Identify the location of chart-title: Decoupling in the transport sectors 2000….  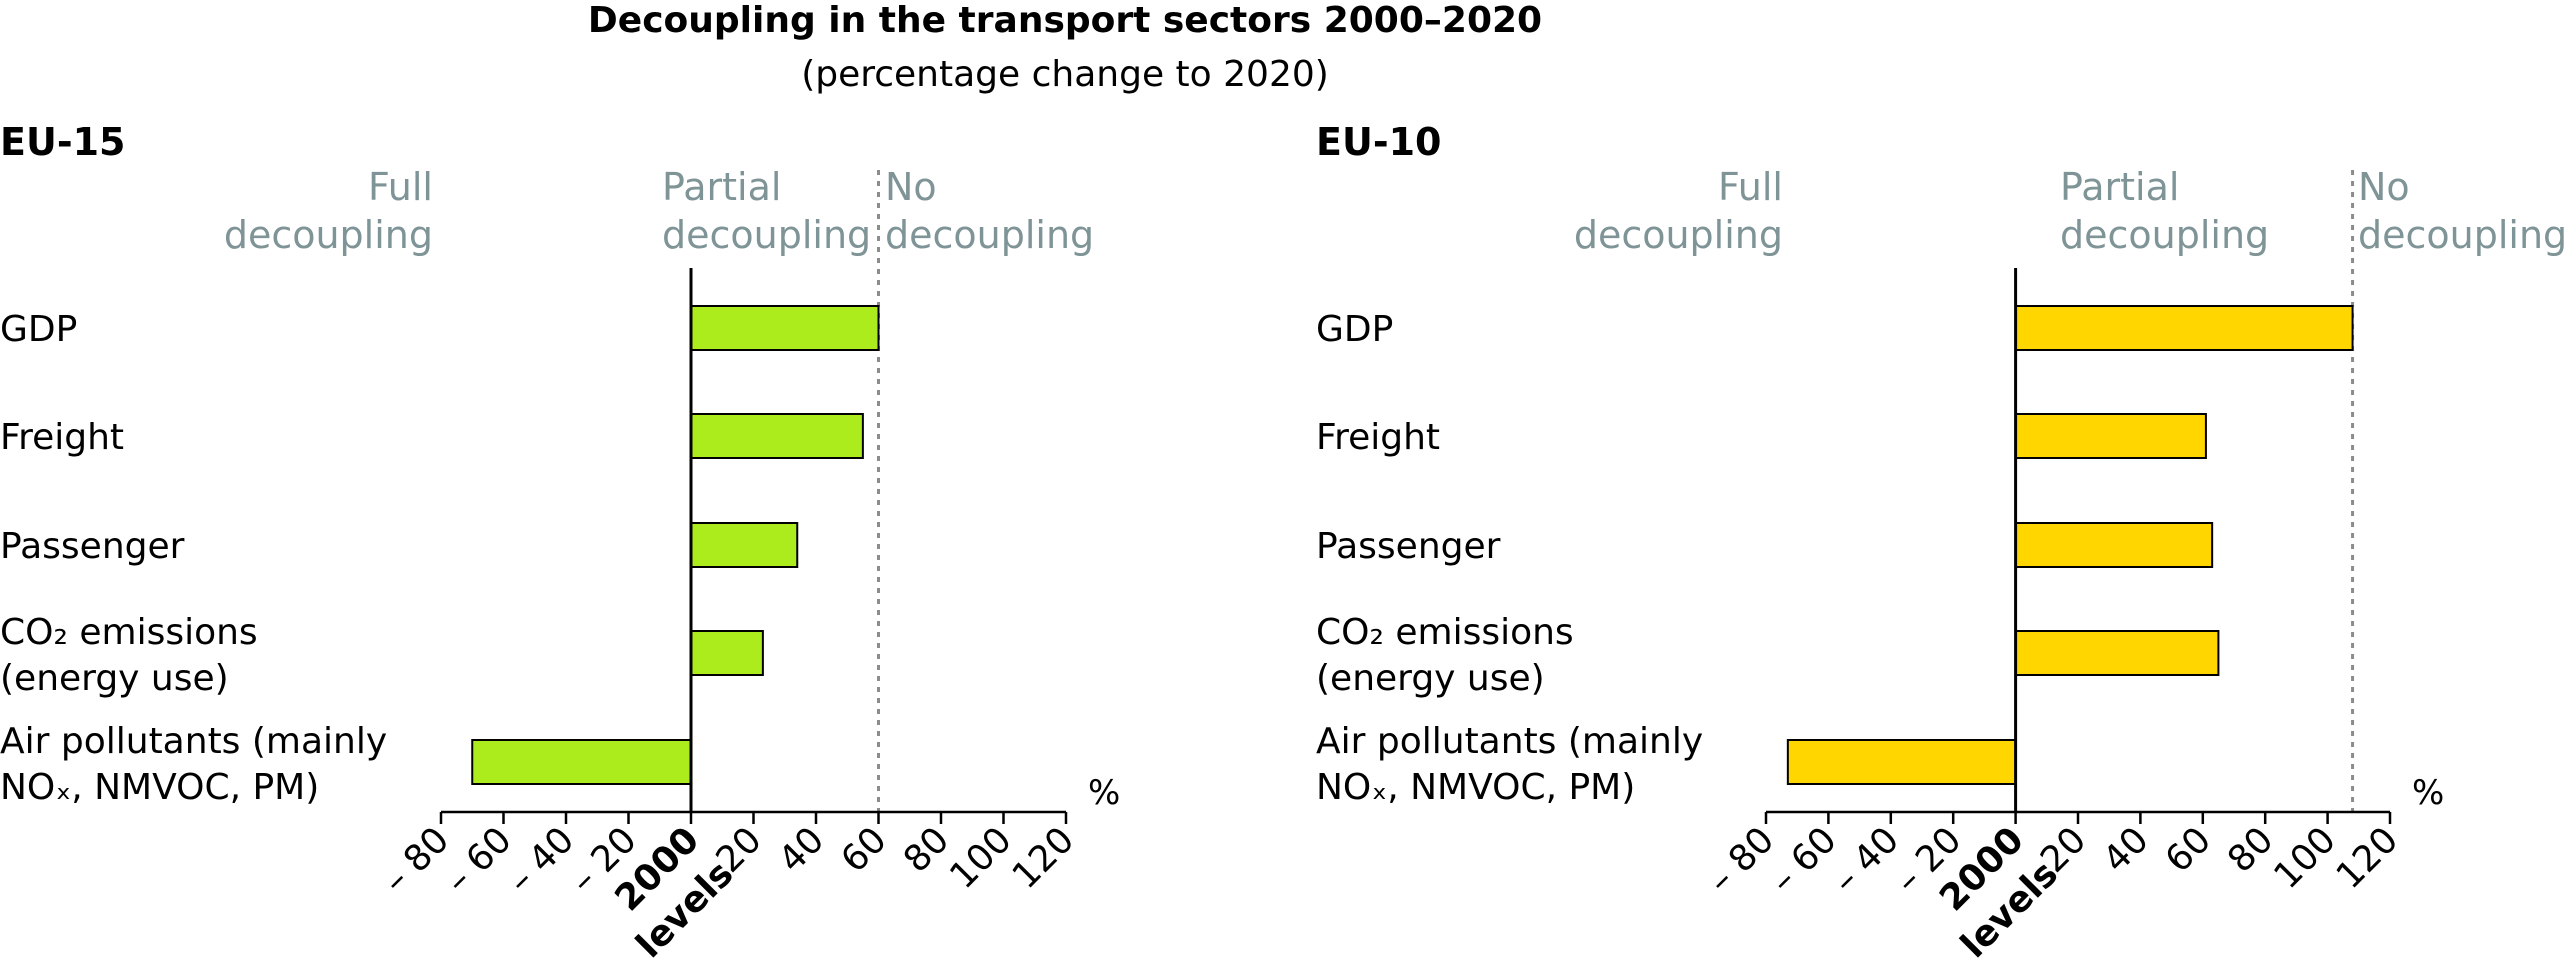
(1065, 20).